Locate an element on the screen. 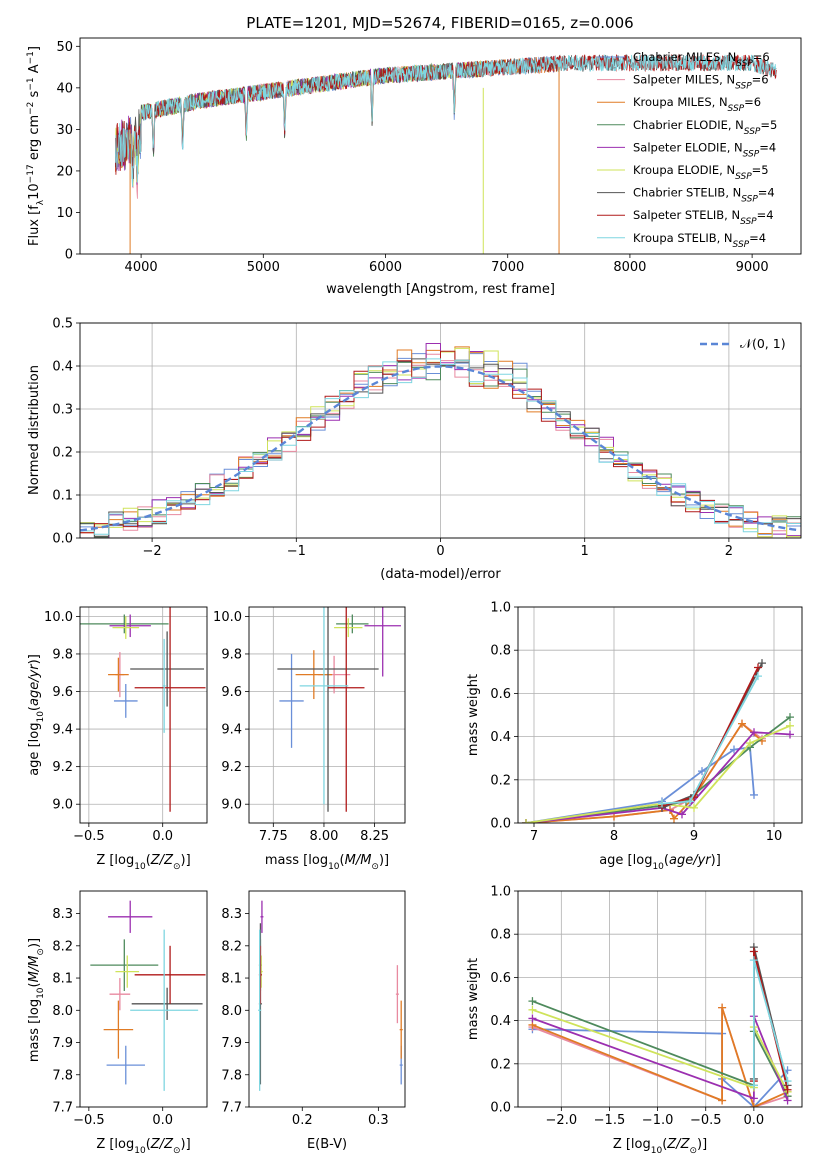 Image resolution: width=819 pixels, height=1170 pixels. x-axis-label-part: age [log is located at coordinates (625, 860).